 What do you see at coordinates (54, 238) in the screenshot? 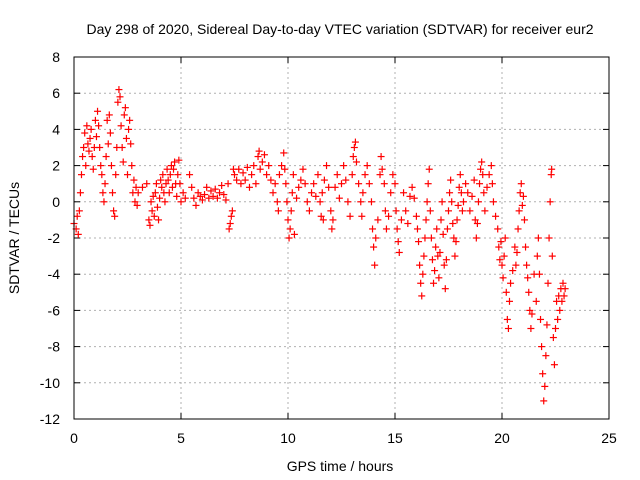
I see `y-tick-label: -2` at bounding box center [54, 238].